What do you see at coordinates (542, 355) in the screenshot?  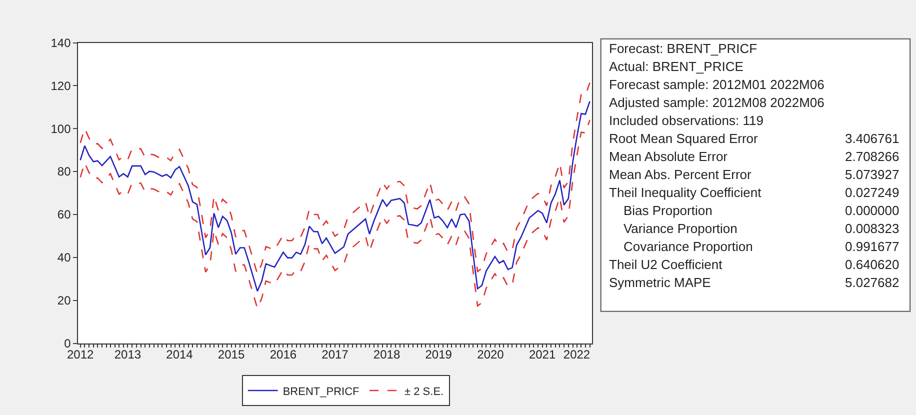 I see `x-tick-label: 2021` at bounding box center [542, 355].